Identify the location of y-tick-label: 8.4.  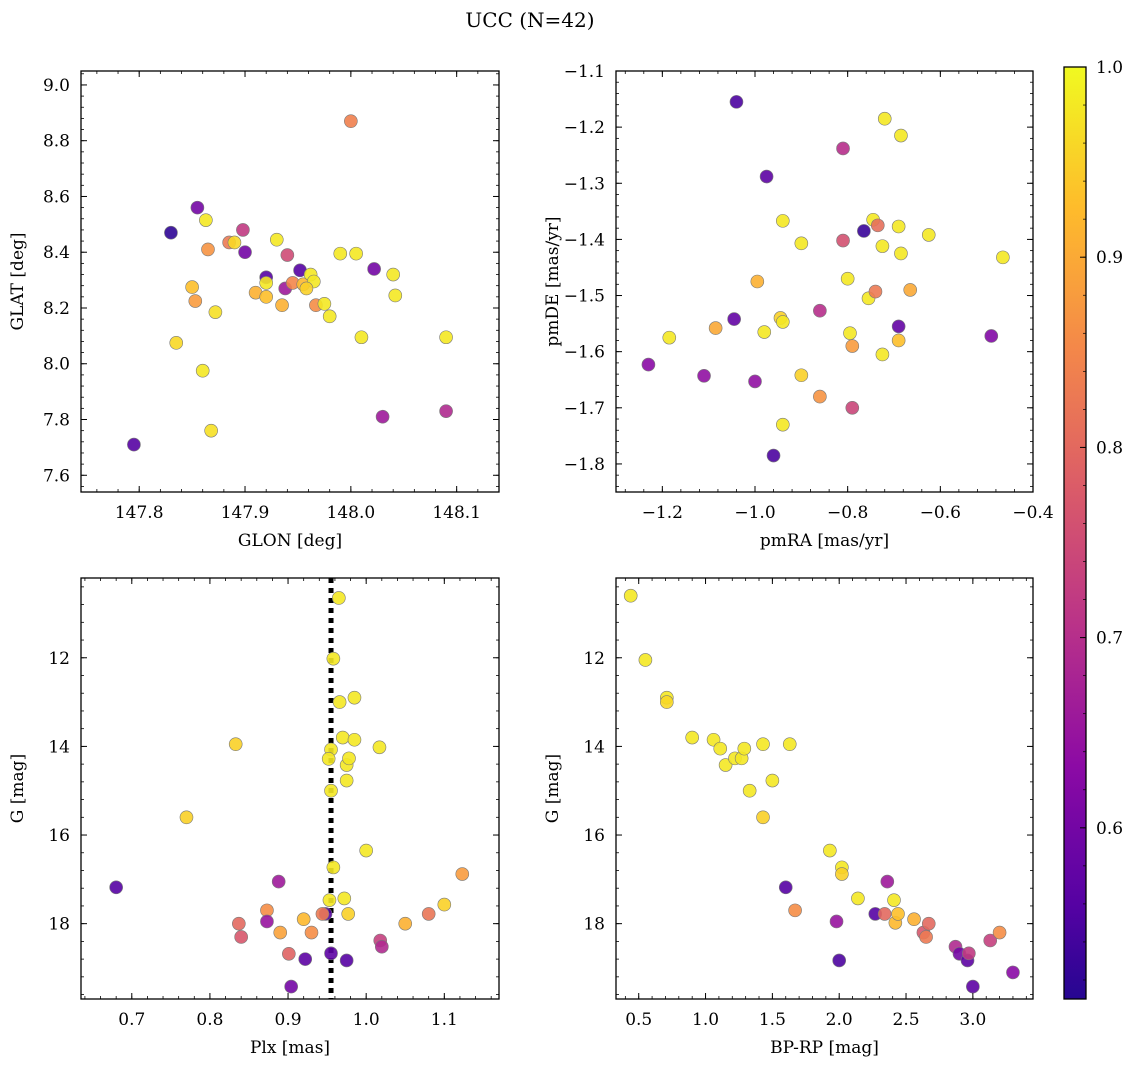
(56, 253).